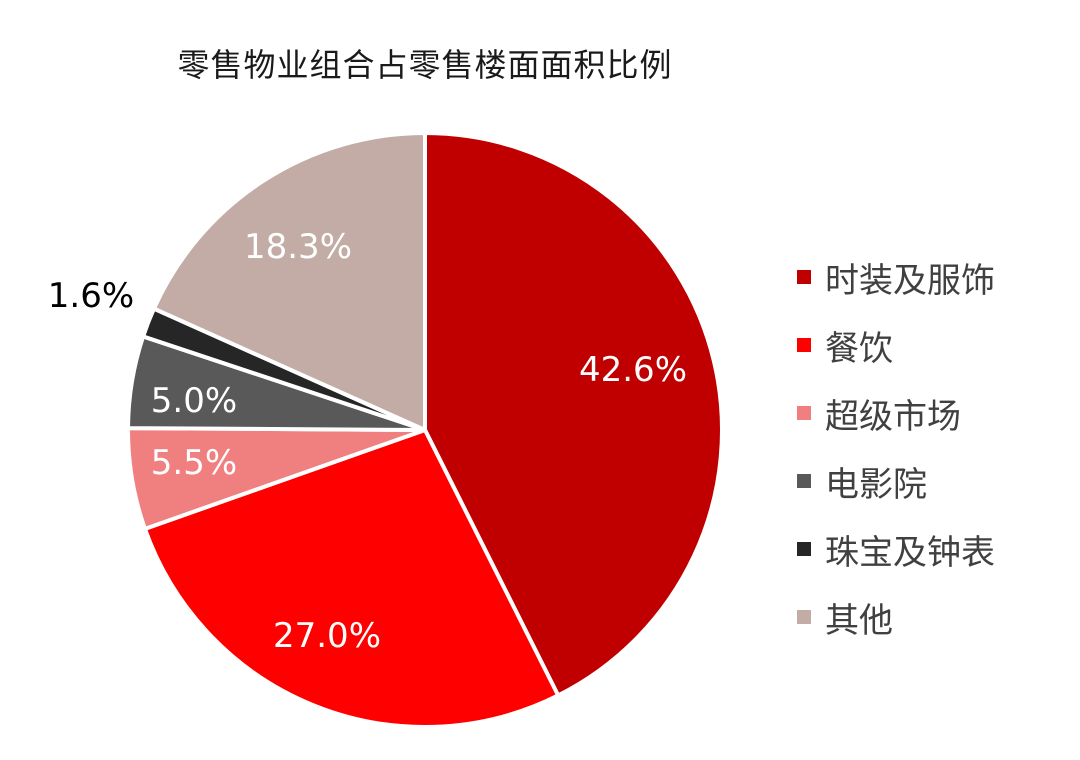  I want to click on legend-label: 超级市场, so click(893, 416).